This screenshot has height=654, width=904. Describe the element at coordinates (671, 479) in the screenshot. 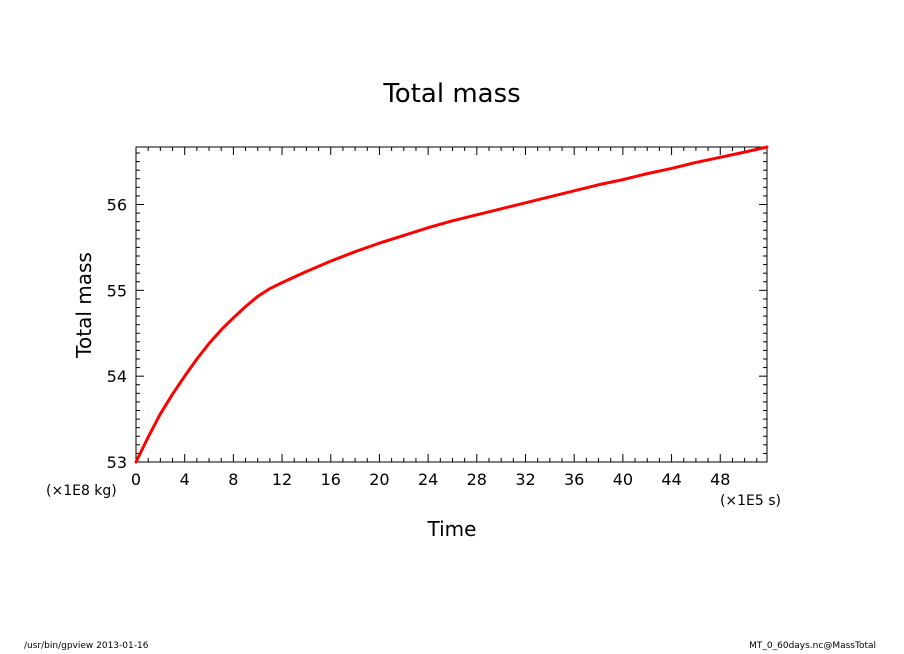

I see `x-tick-label: 44` at that location.